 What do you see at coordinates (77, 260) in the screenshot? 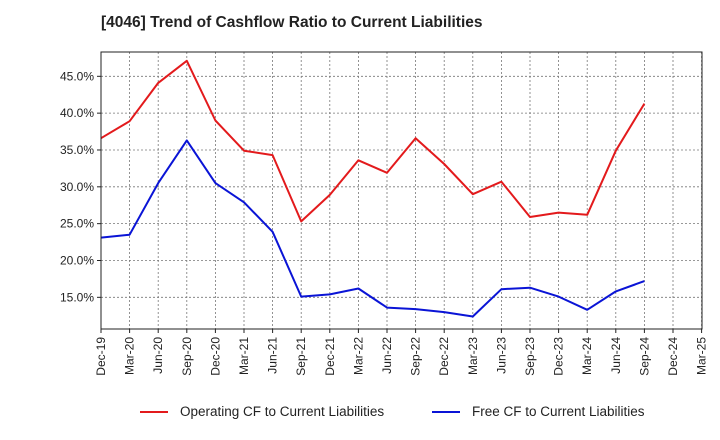
I see `y-tick-label: 20.0%` at bounding box center [77, 260].